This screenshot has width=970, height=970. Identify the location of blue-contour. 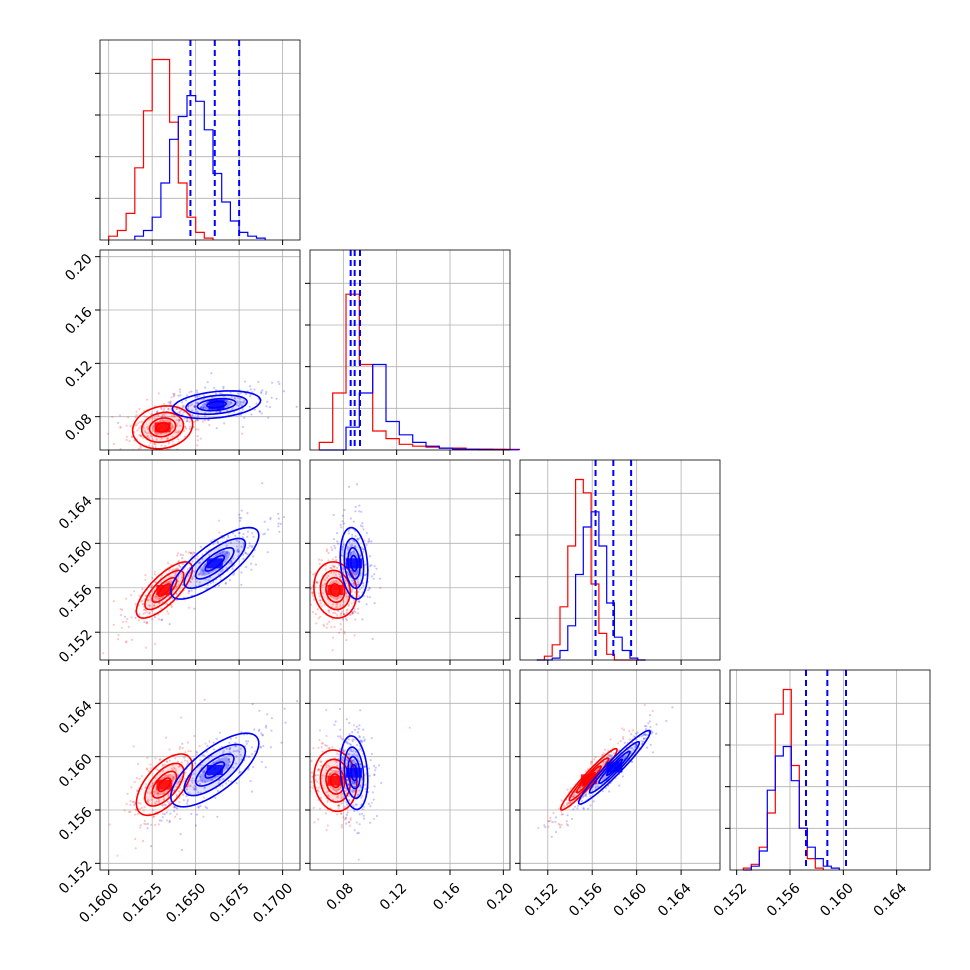
(354, 563).